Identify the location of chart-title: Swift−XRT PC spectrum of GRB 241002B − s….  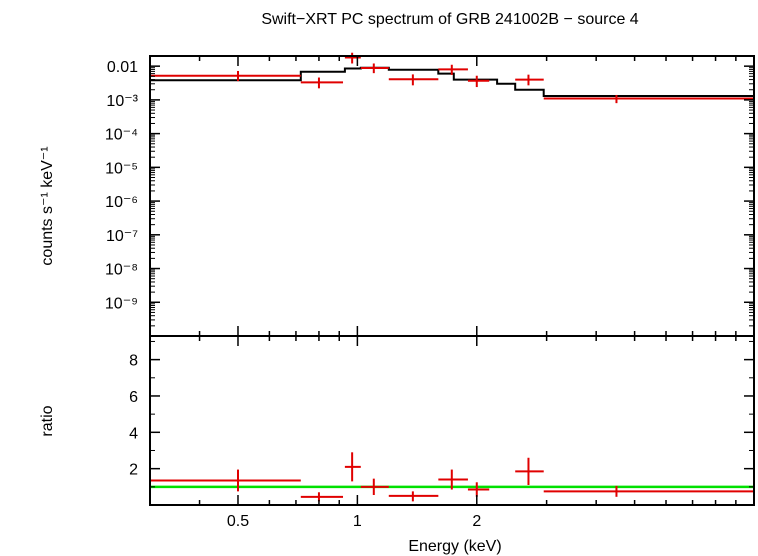
(449, 19).